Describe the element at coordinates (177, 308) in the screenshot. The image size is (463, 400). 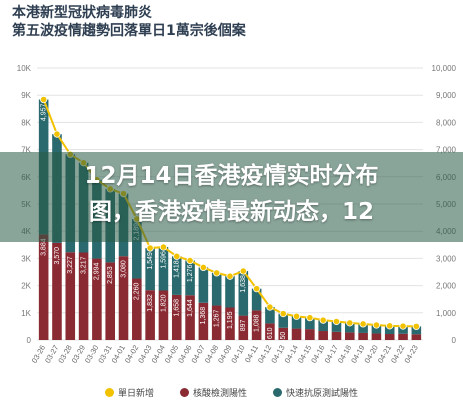
I see `data-label-pcr: 1,658` at that location.